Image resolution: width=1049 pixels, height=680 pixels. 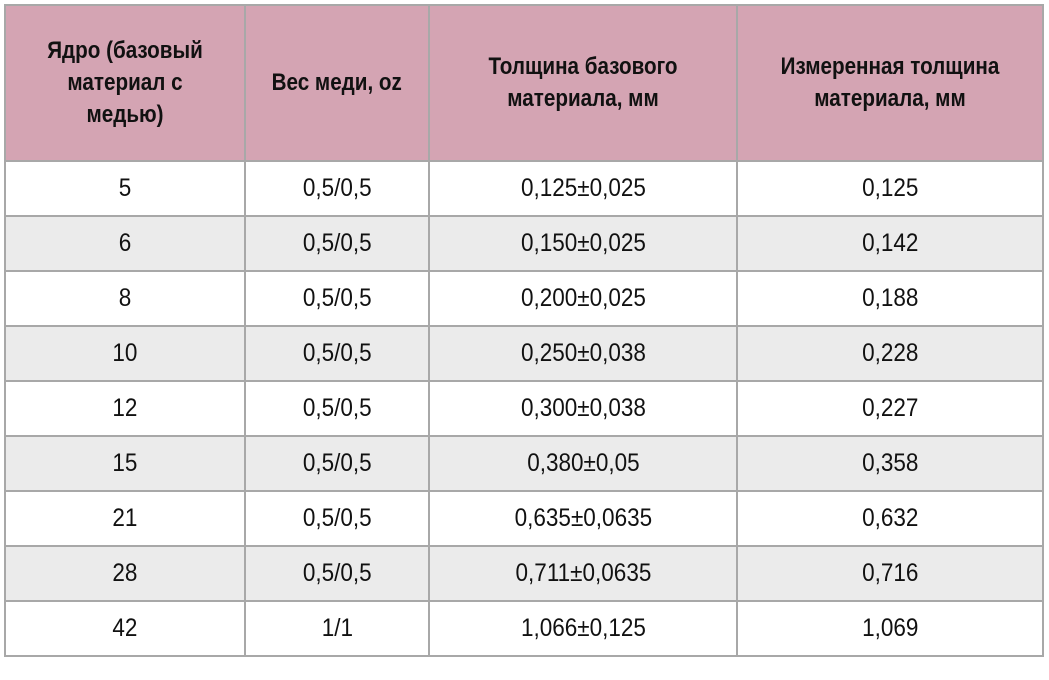 I want to click on table-cell: 0,711±0,0635, so click(x=583, y=573).